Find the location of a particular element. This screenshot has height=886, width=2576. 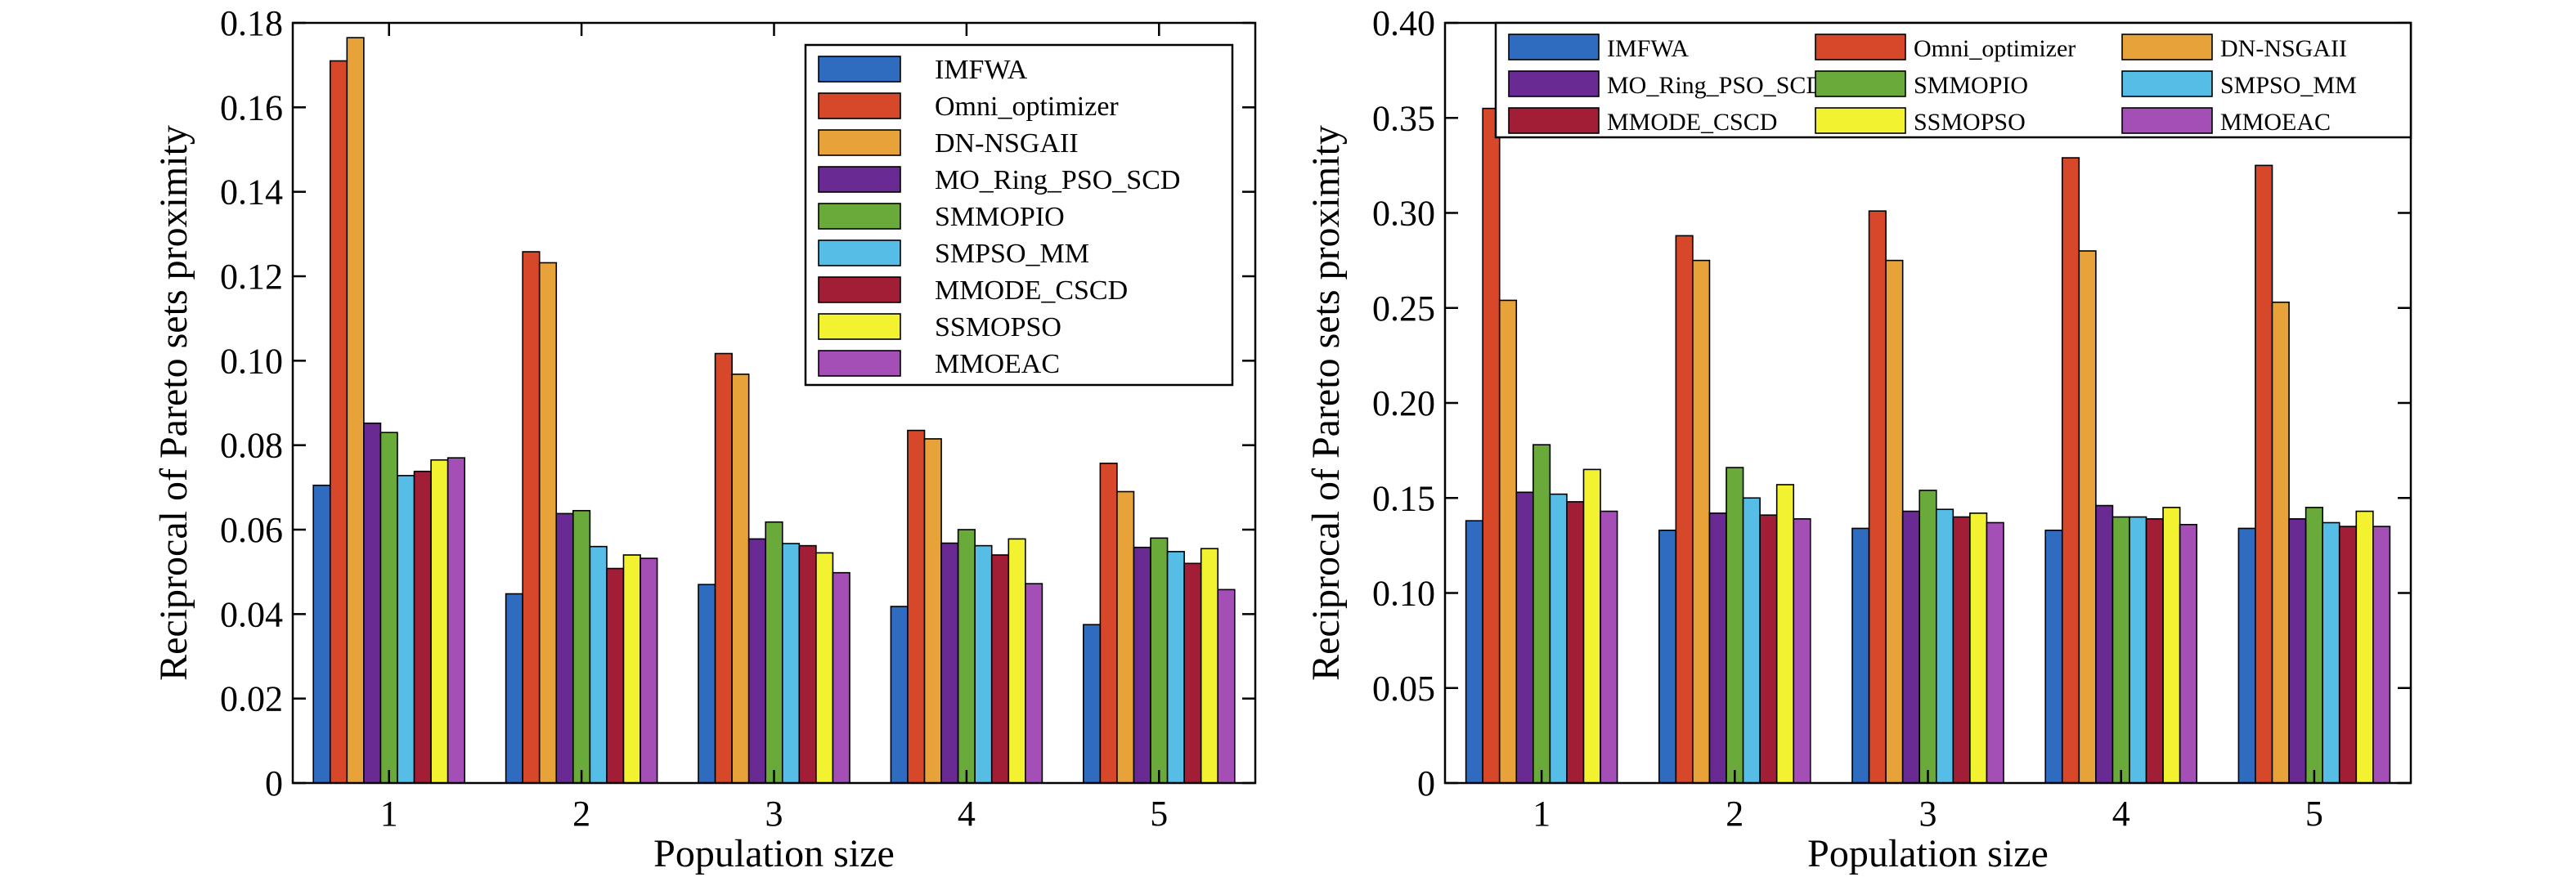

y-tick-label: 0.30 is located at coordinates (1403, 214).